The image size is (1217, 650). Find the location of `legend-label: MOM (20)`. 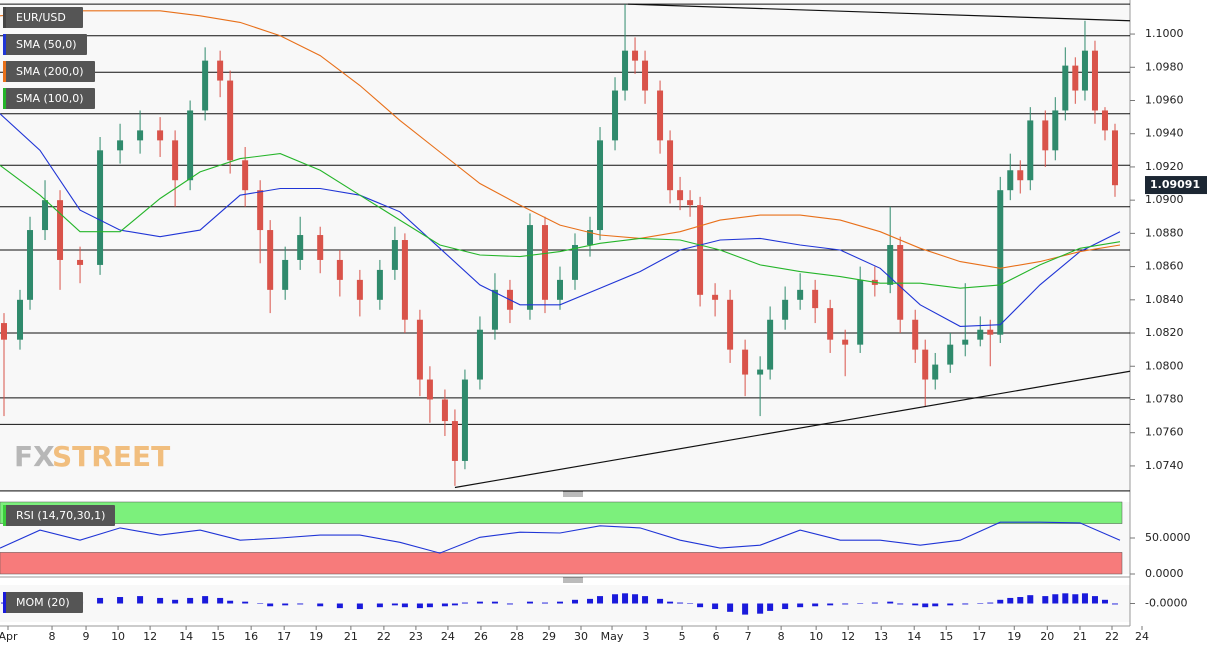

legend-label: MOM (20) is located at coordinates (43, 602).